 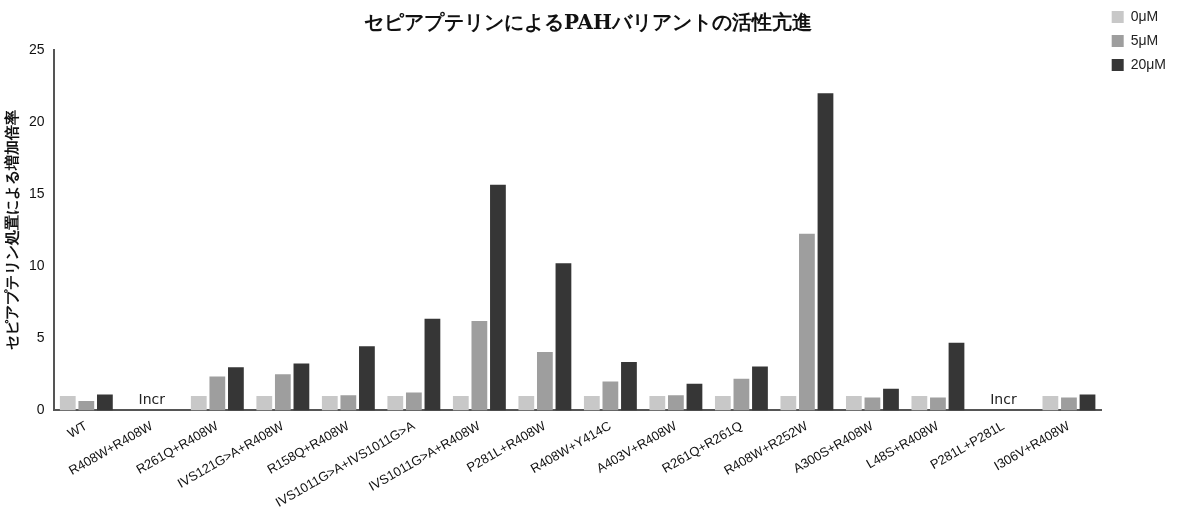 I want to click on y-axis-title: セピアプテリン処置による増加倍率, so click(x=12, y=230).